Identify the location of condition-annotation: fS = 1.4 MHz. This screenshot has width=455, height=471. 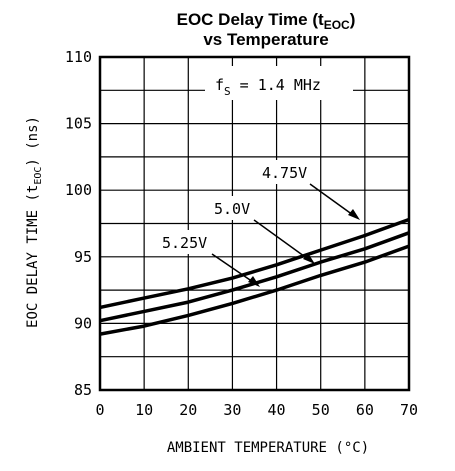
(279, 83).